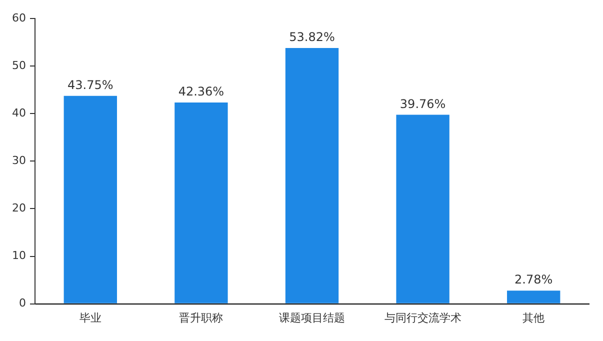 The width and height of the screenshot is (603, 341). I want to click on y-tick-label: 30, so click(19, 161).